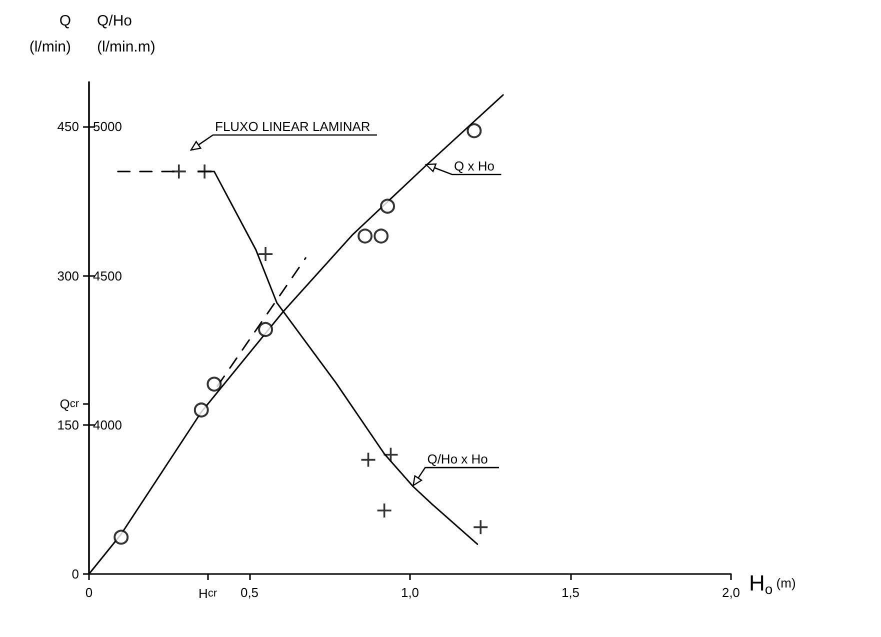  I want to click on y-tick-label: 150, so click(68, 424).